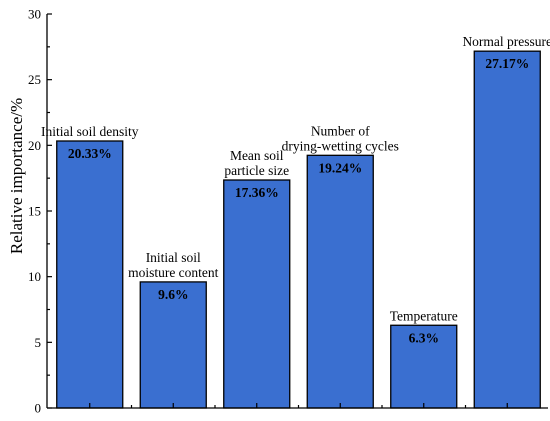  What do you see at coordinates (34, 14) in the screenshot?
I see `y-tick-label-7: 30` at bounding box center [34, 14].